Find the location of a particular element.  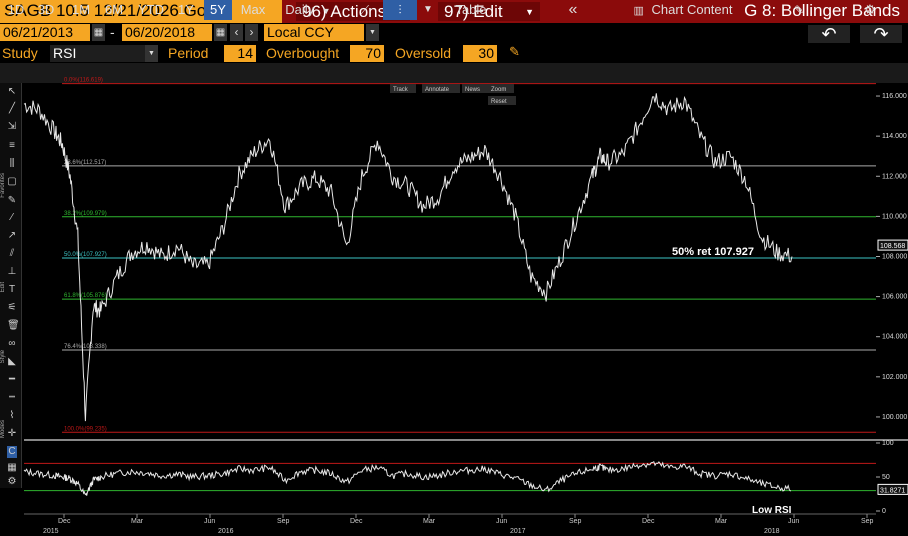

reset-button-bg is located at coordinates (502, 100).